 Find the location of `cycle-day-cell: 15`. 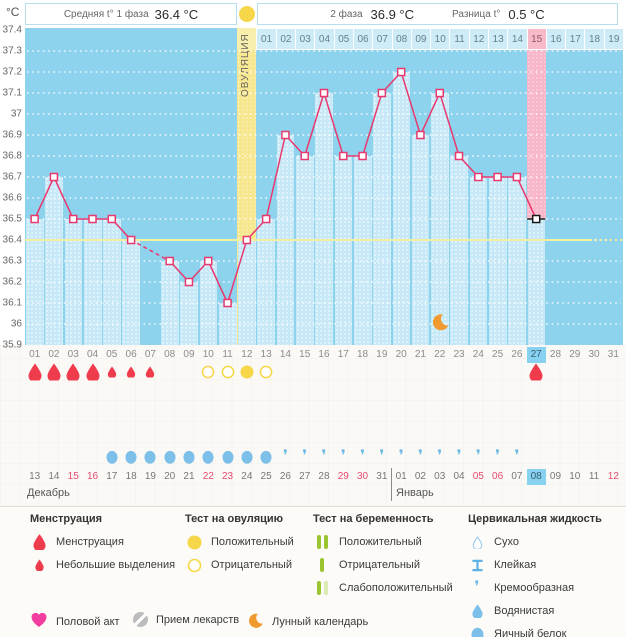

cycle-day-cell: 15 is located at coordinates (305, 354).